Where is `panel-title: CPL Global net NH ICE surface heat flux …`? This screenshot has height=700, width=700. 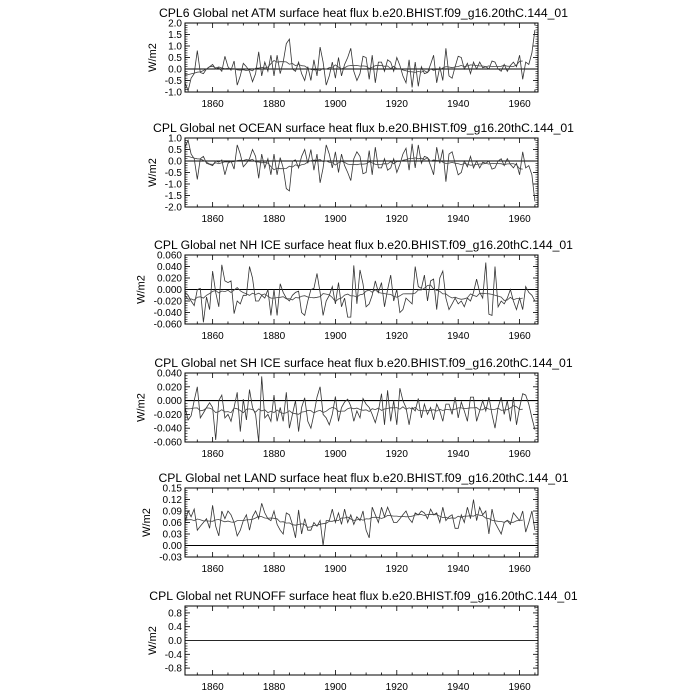
panel-title: CPL Global net NH ICE surface heat flux … is located at coordinates (363, 245).